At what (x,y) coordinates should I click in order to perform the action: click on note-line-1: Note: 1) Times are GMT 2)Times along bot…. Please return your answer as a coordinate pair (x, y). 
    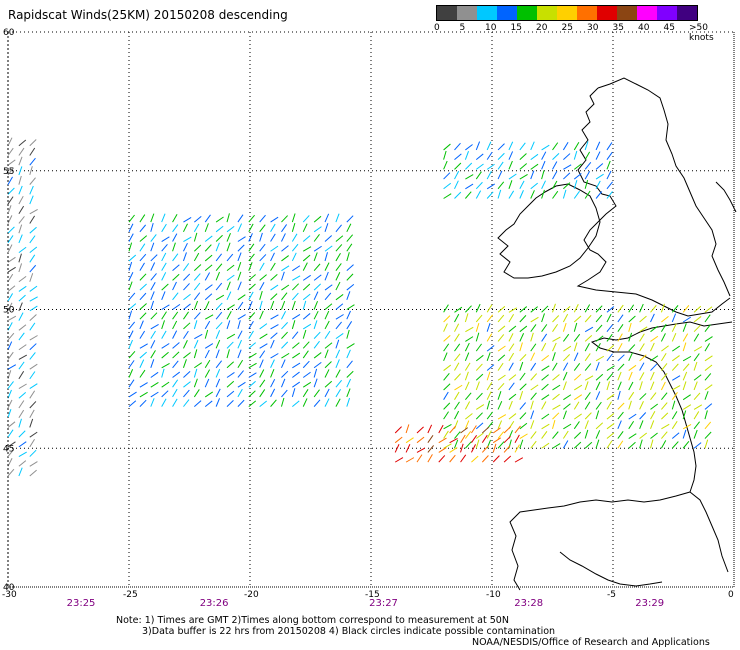
    Looking at the image, I should click on (312, 620).